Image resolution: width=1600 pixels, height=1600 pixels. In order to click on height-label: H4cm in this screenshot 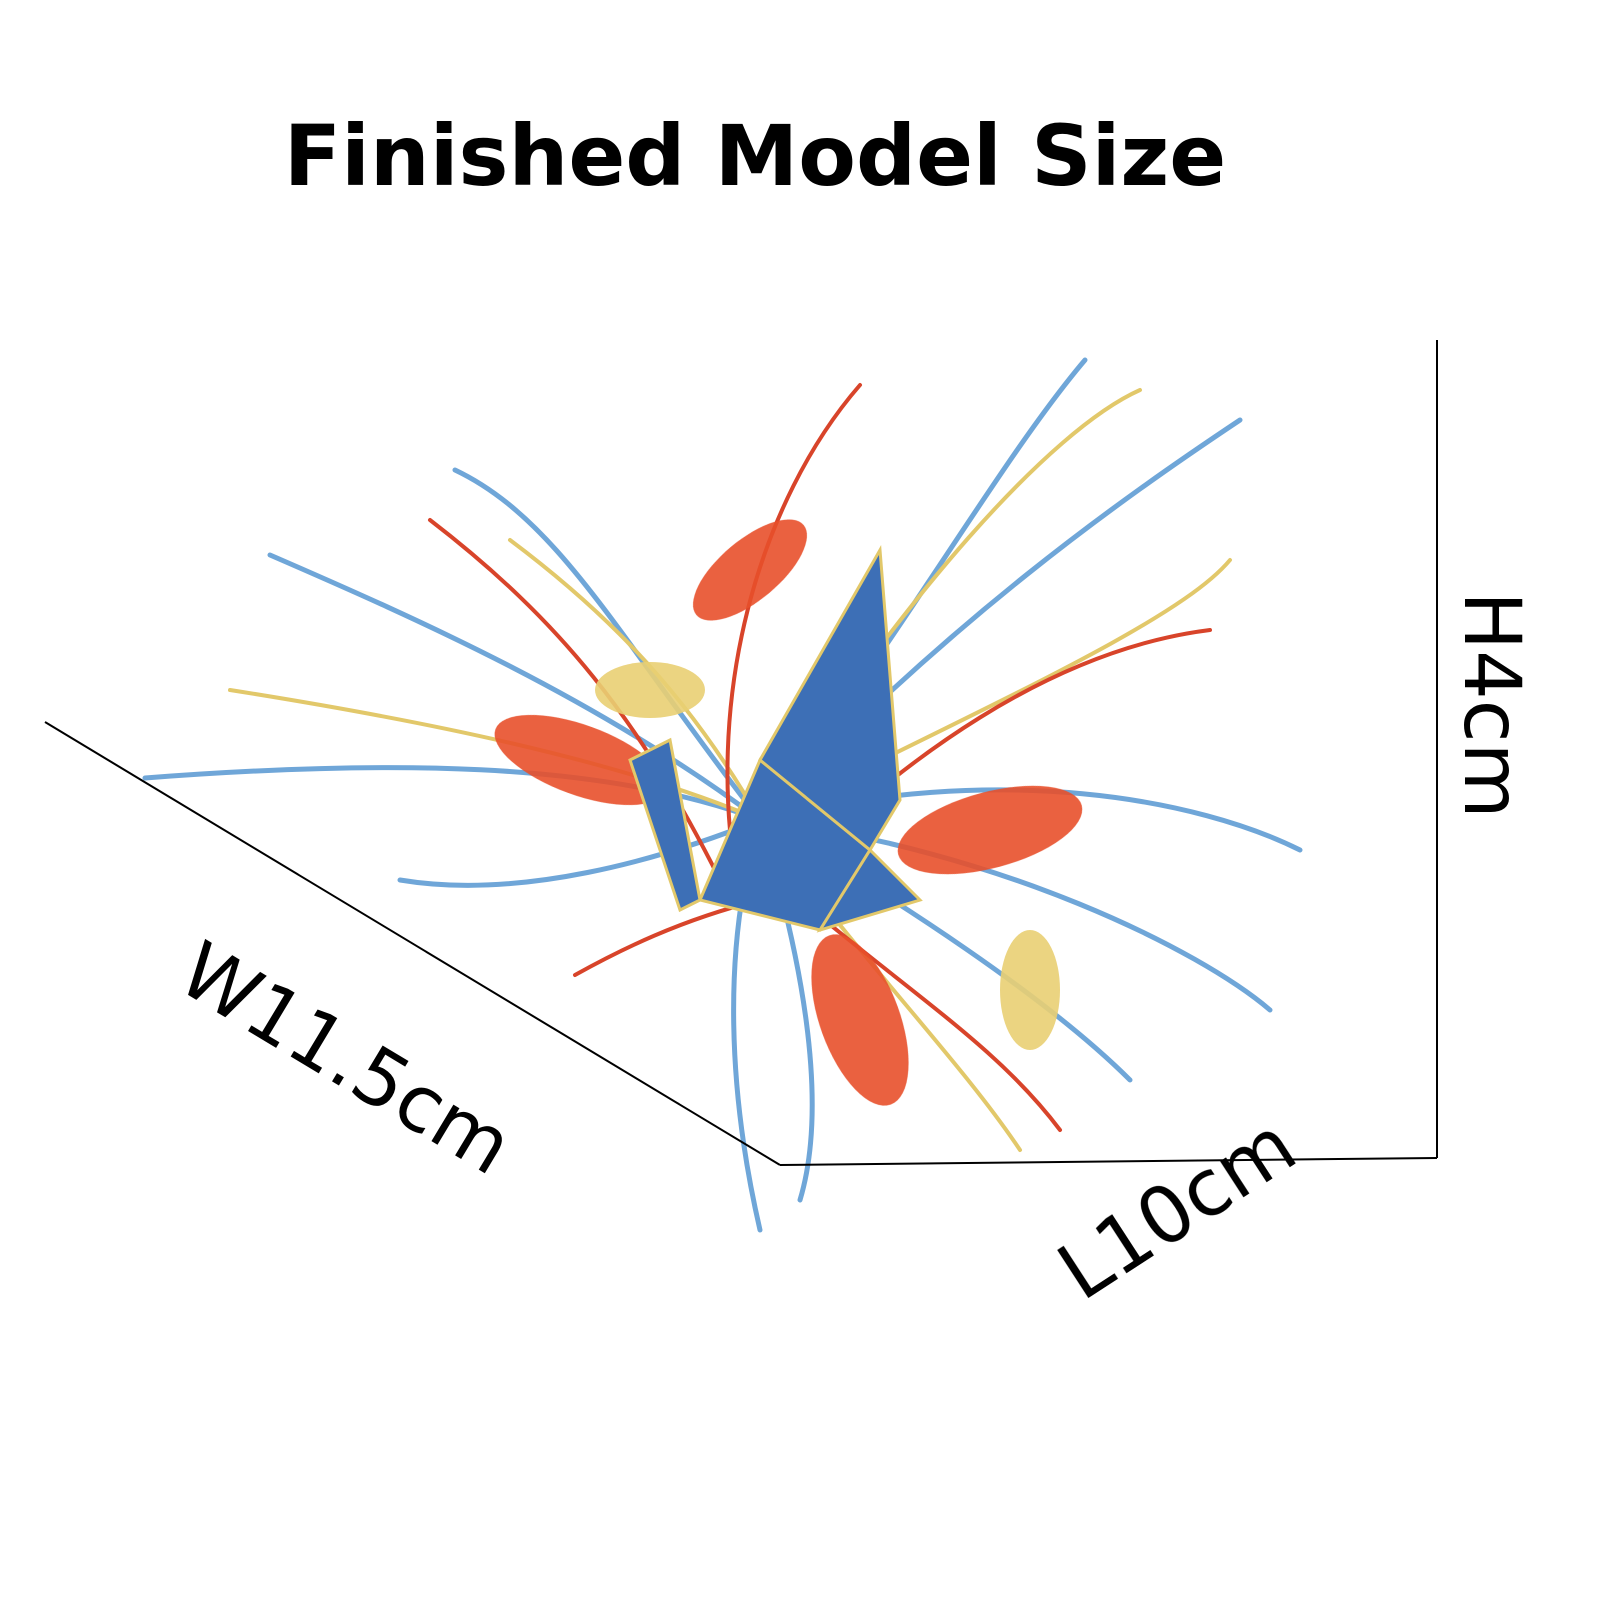, I will do `click(1491, 704)`.